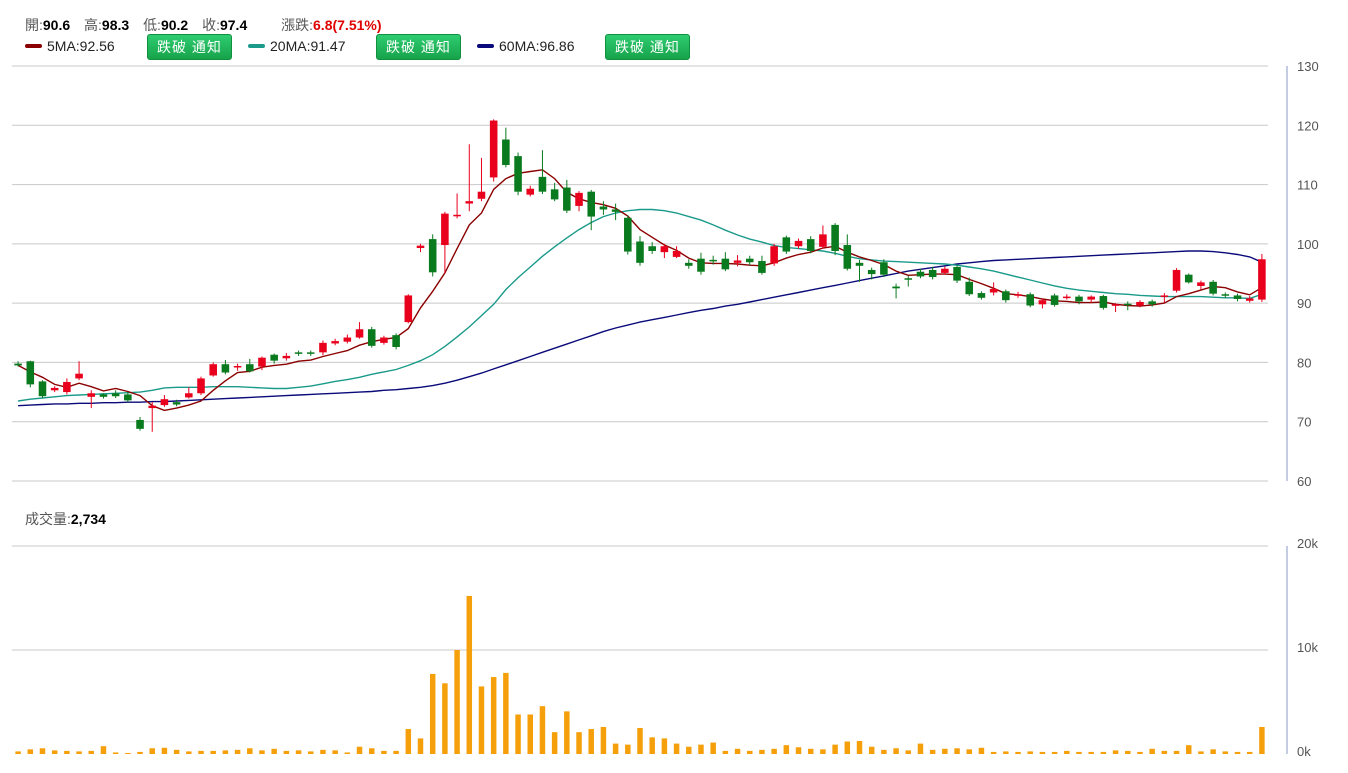 The width and height of the screenshot is (1348, 773). Describe the element at coordinates (485, 46) in the screenshot. I see `ma60-swatch` at that location.